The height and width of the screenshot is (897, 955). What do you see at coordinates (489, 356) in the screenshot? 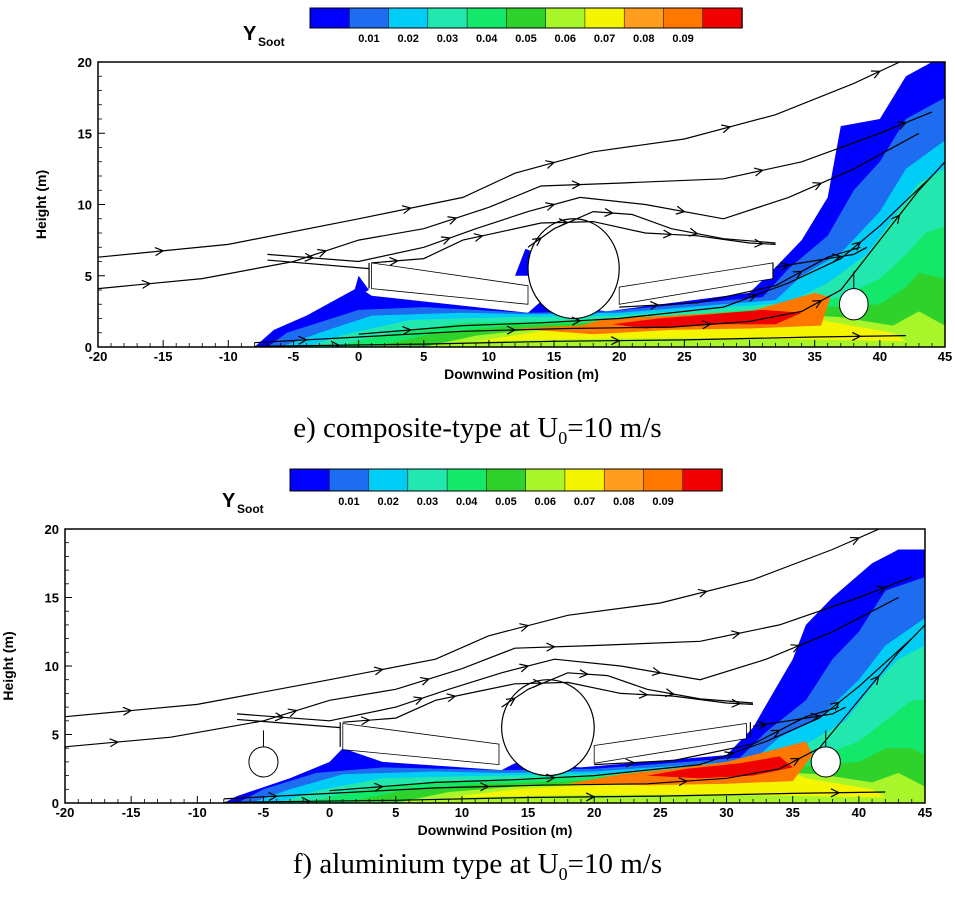
I see `x-tick-label: 10` at bounding box center [489, 356].